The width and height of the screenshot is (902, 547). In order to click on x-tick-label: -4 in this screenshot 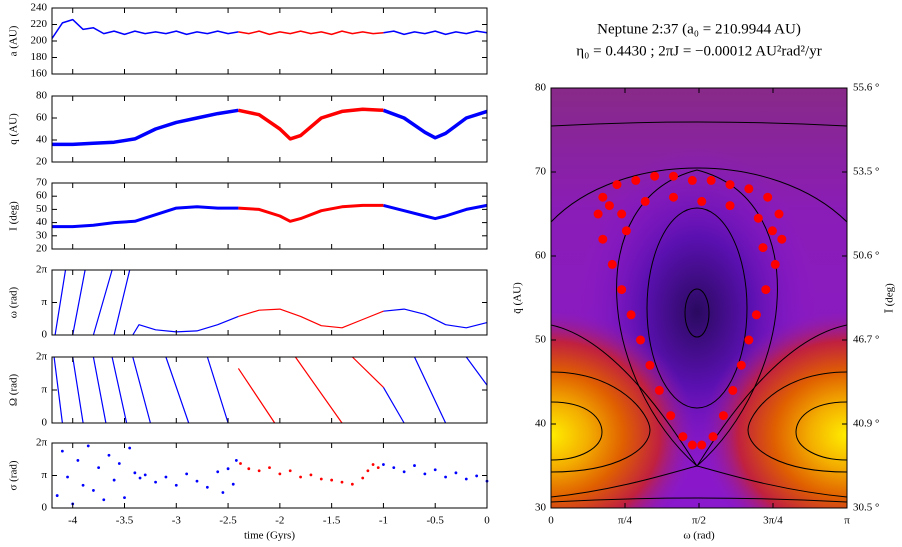, I will do `click(73, 521)`.